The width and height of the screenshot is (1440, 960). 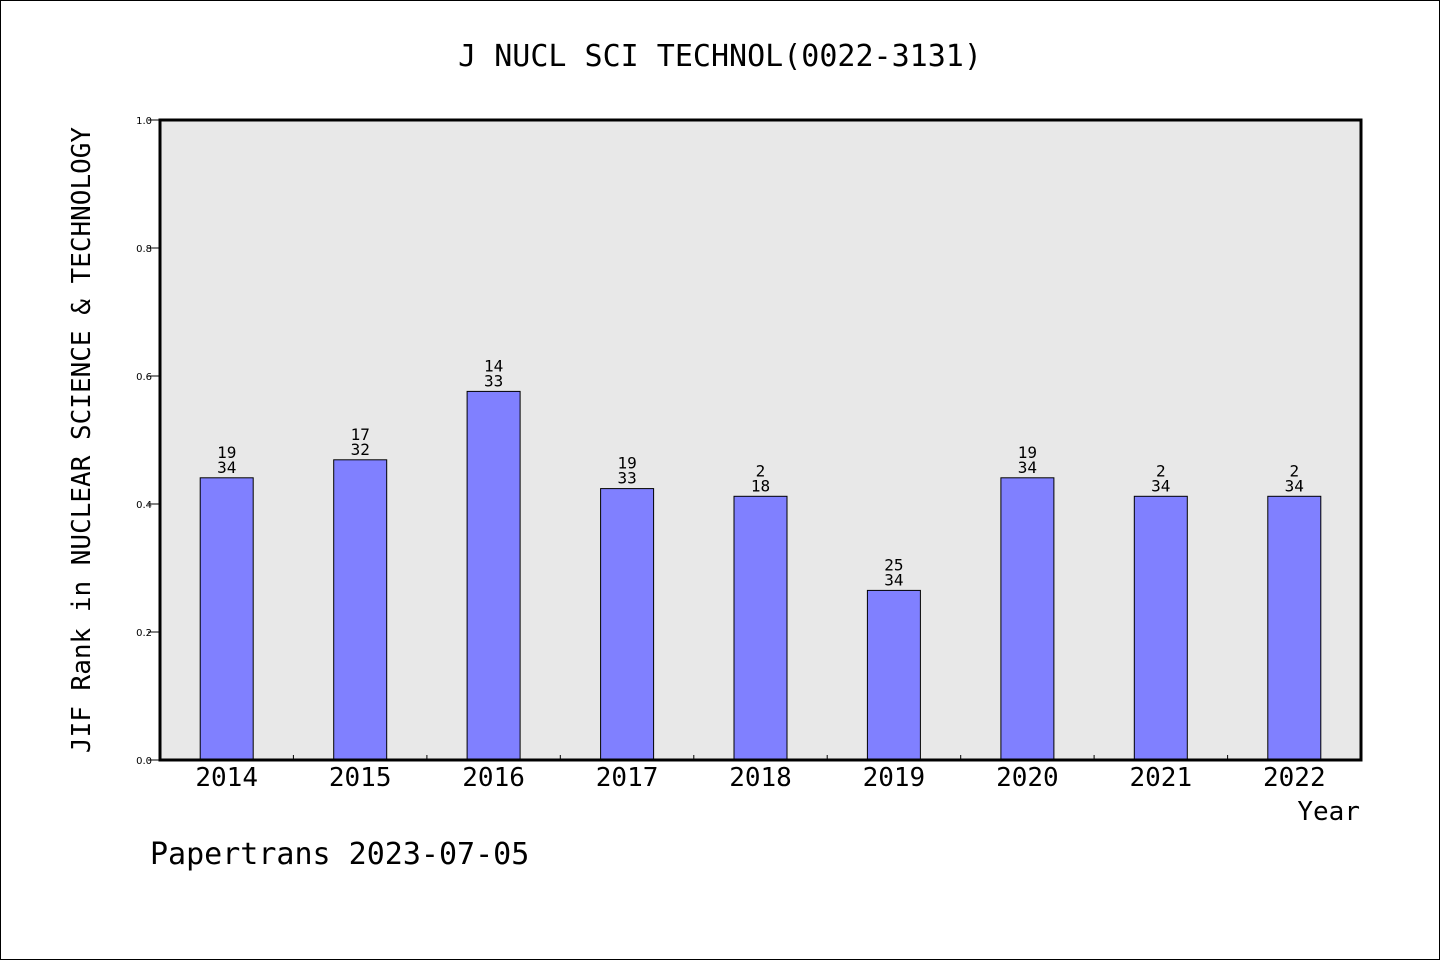 I want to click on x-tick-label: 2020, so click(x=1027, y=778).